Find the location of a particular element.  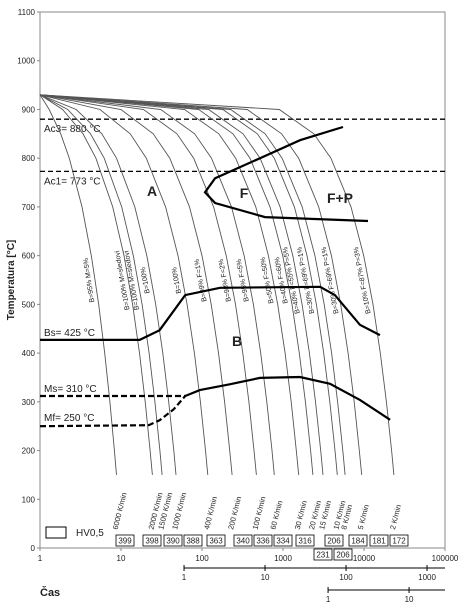

hardness-value: 181 is located at coordinates (379, 541).